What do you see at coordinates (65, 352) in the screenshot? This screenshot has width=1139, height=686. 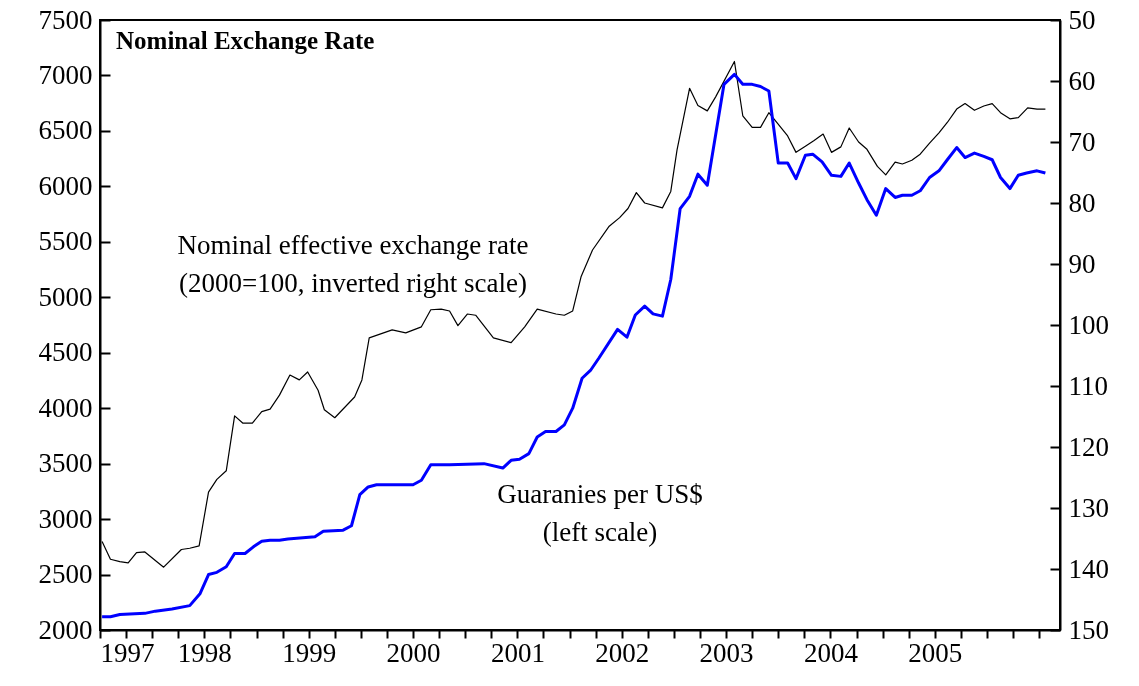 I see `y-tick-label: 4500` at bounding box center [65, 352].